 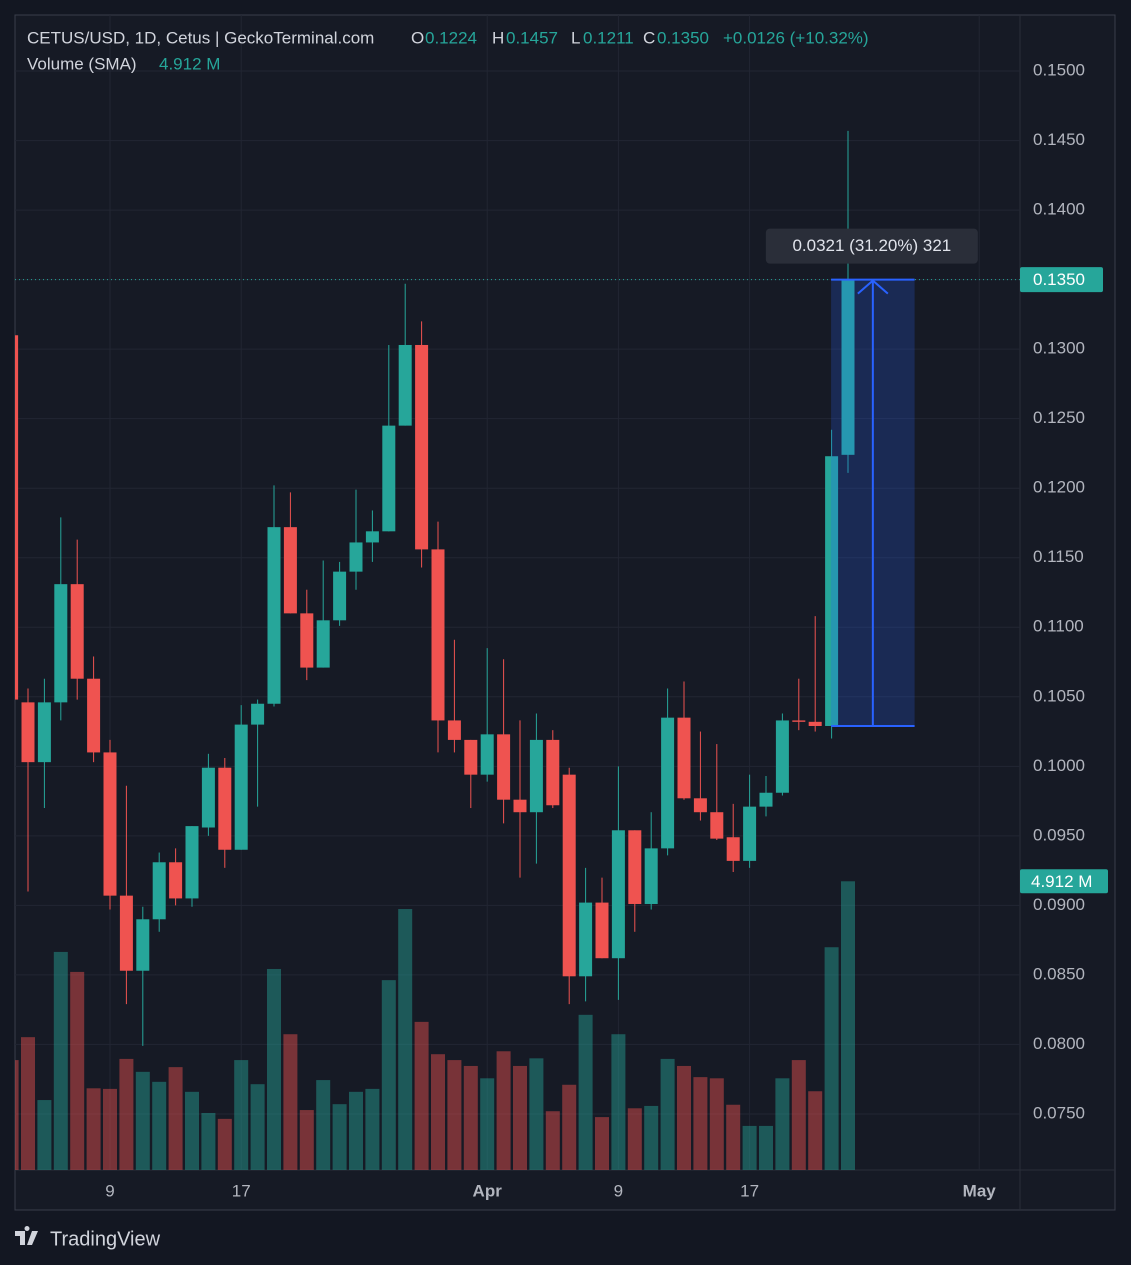 What do you see at coordinates (980, 1190) in the screenshot?
I see `x-tick-label: May` at bounding box center [980, 1190].